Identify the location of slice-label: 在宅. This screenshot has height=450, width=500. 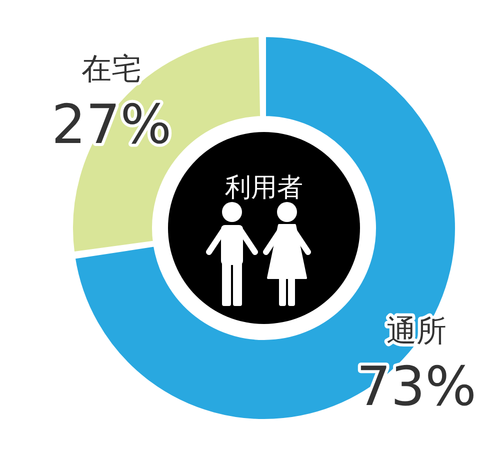
(112, 70).